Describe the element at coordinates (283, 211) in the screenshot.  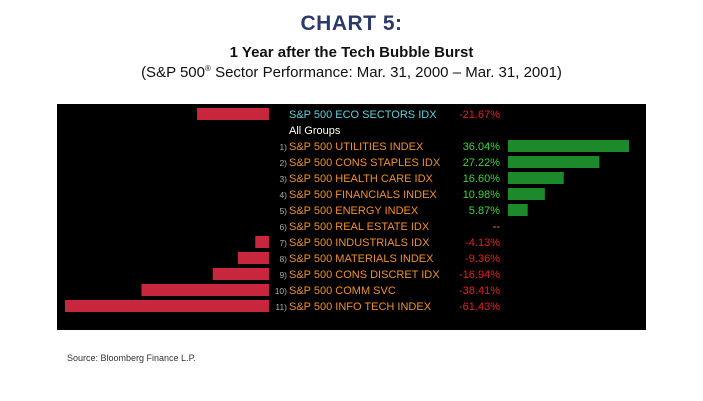
I see `sector-rank: 5)` at that location.